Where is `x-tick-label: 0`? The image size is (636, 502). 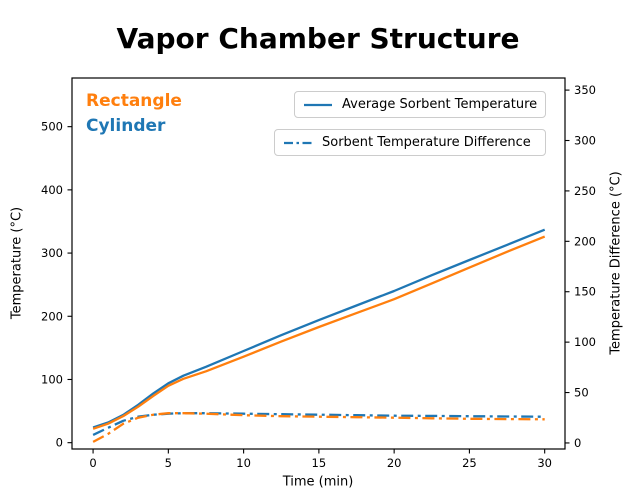 x-tick-label: 0 is located at coordinates (92, 463).